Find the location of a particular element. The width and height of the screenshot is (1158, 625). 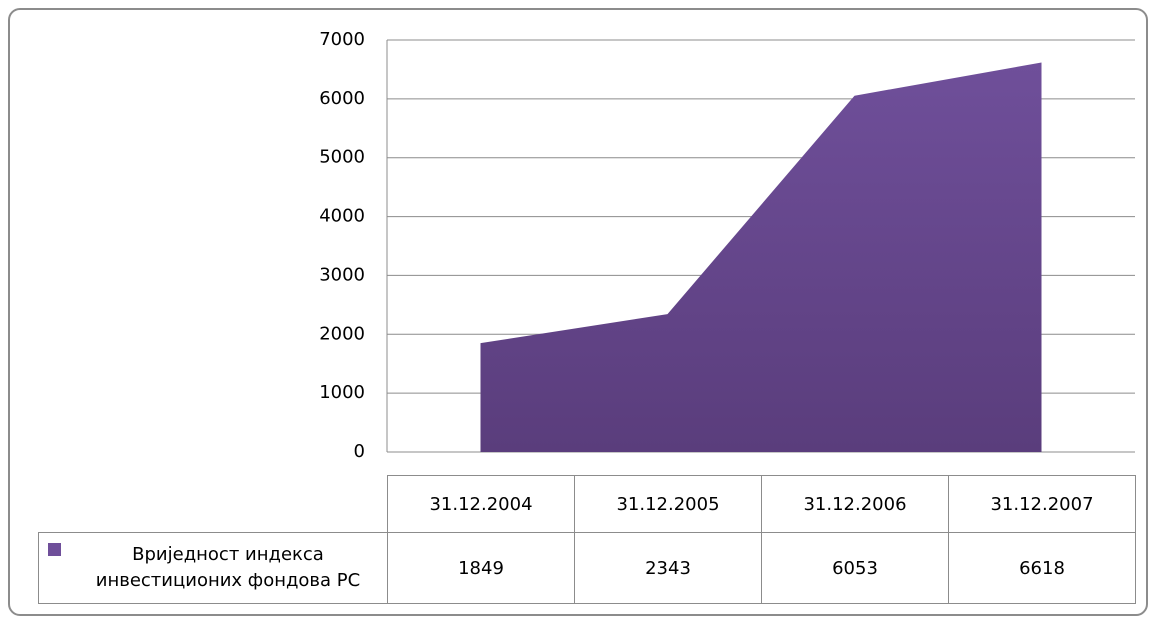

value-cell: 2343 is located at coordinates (668, 568).